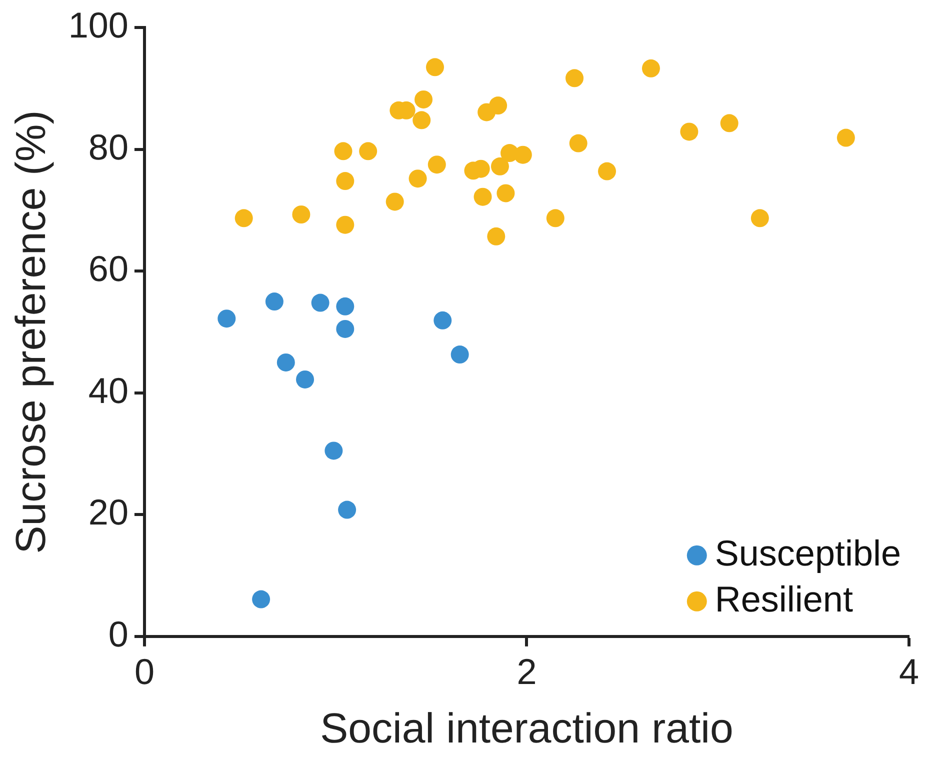 Image resolution: width=935 pixels, height=764 pixels. Describe the element at coordinates (108, 512) in the screenshot. I see `y-tick-label: 20` at that location.